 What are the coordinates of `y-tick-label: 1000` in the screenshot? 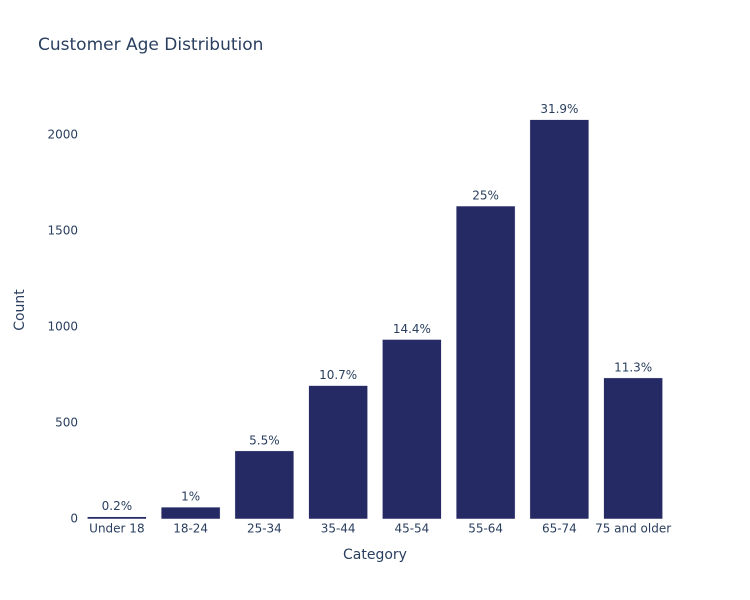 It's located at (62, 326).